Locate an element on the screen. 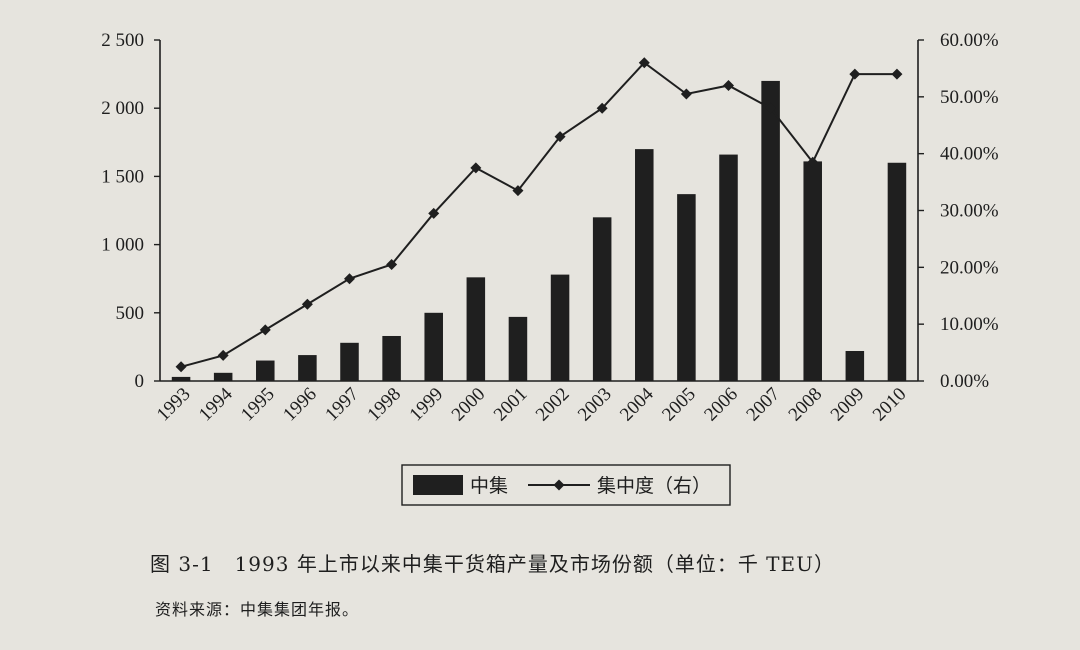 This screenshot has width=1080, height=650. legend-line-marker is located at coordinates (559, 485).